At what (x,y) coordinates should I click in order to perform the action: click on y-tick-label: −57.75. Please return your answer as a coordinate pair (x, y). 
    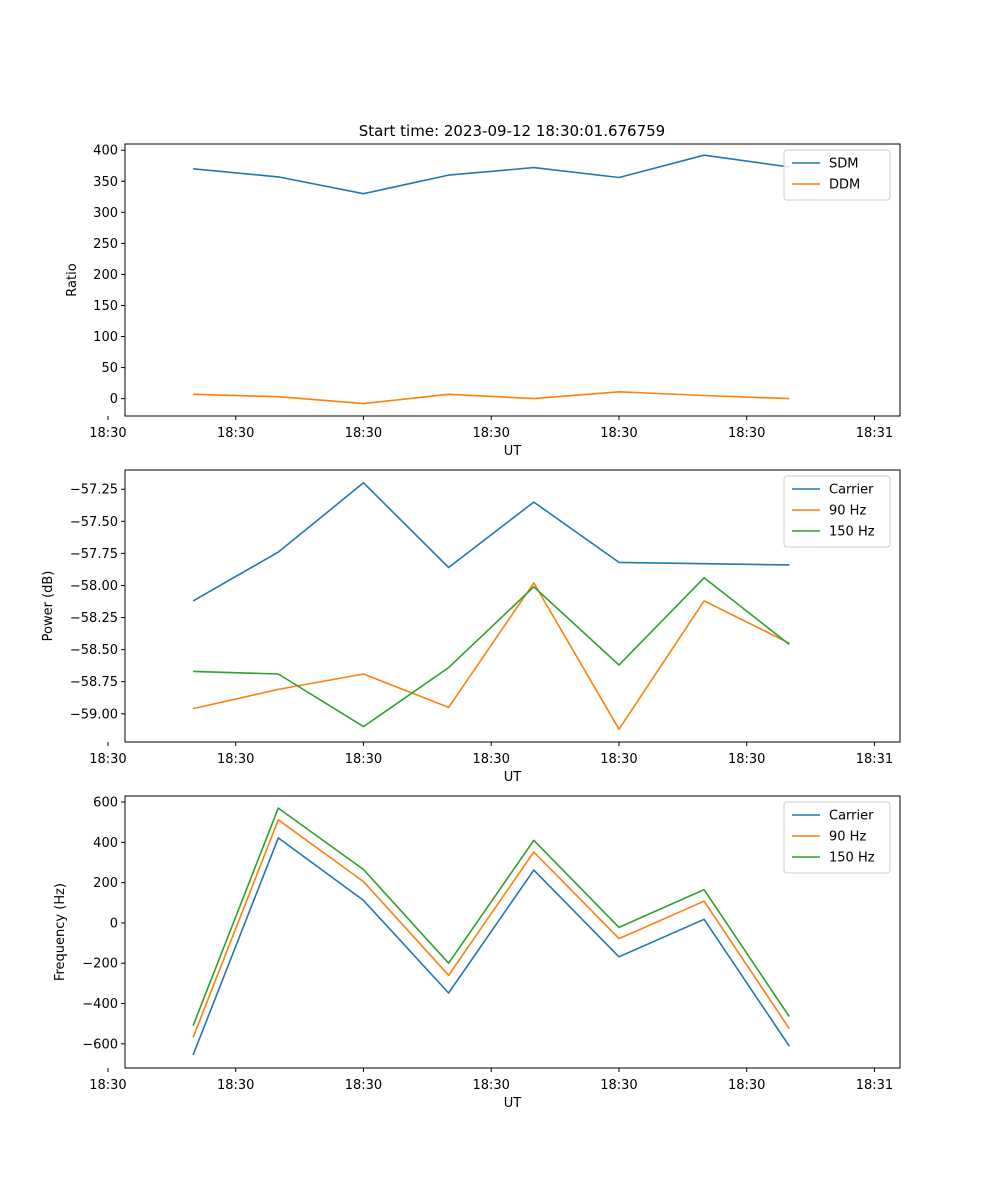
    Looking at the image, I should click on (94, 554).